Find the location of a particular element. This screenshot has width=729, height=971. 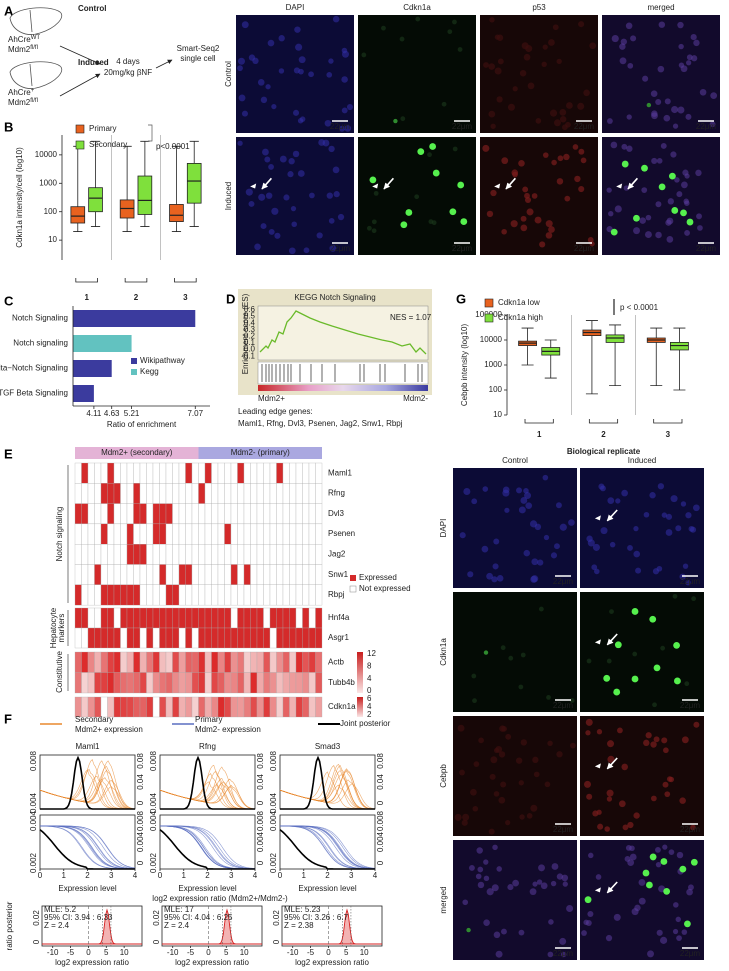

x-axis-label: Ratio of enrichment is located at coordinates (142, 424).